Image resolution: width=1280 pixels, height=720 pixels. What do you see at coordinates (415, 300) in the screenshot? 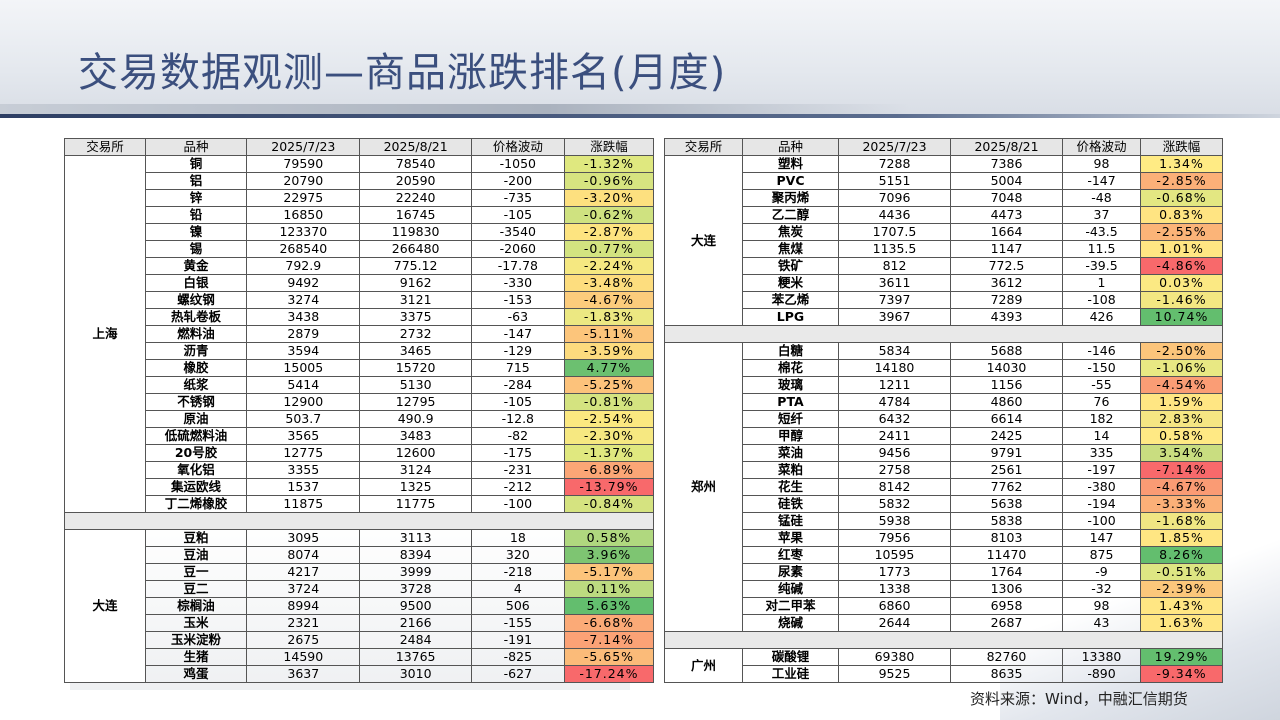
I see `price-end-cell: 3121` at bounding box center [415, 300].